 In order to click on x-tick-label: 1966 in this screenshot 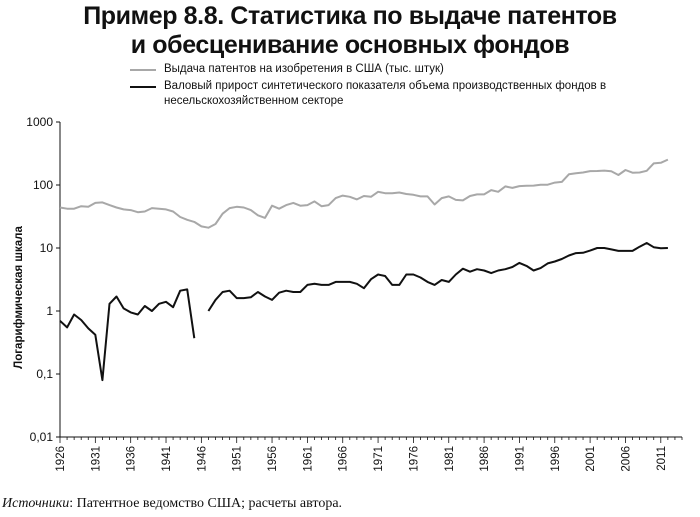, I will do `click(344, 459)`.